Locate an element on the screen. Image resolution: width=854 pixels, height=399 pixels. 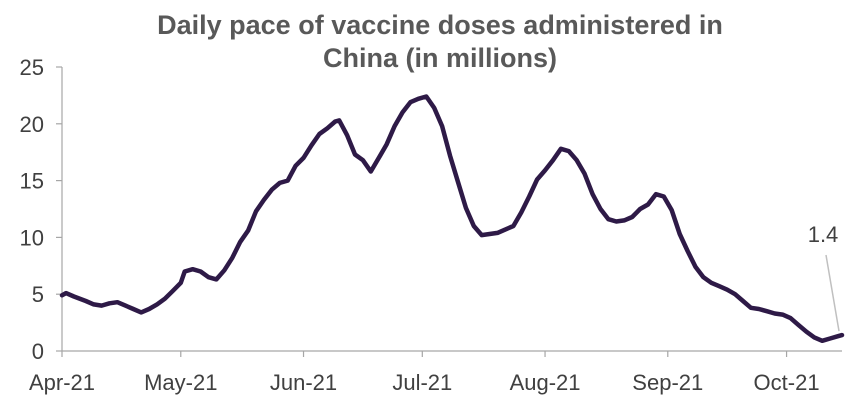
x-tick-label: Jun-21 is located at coordinates (303, 382).